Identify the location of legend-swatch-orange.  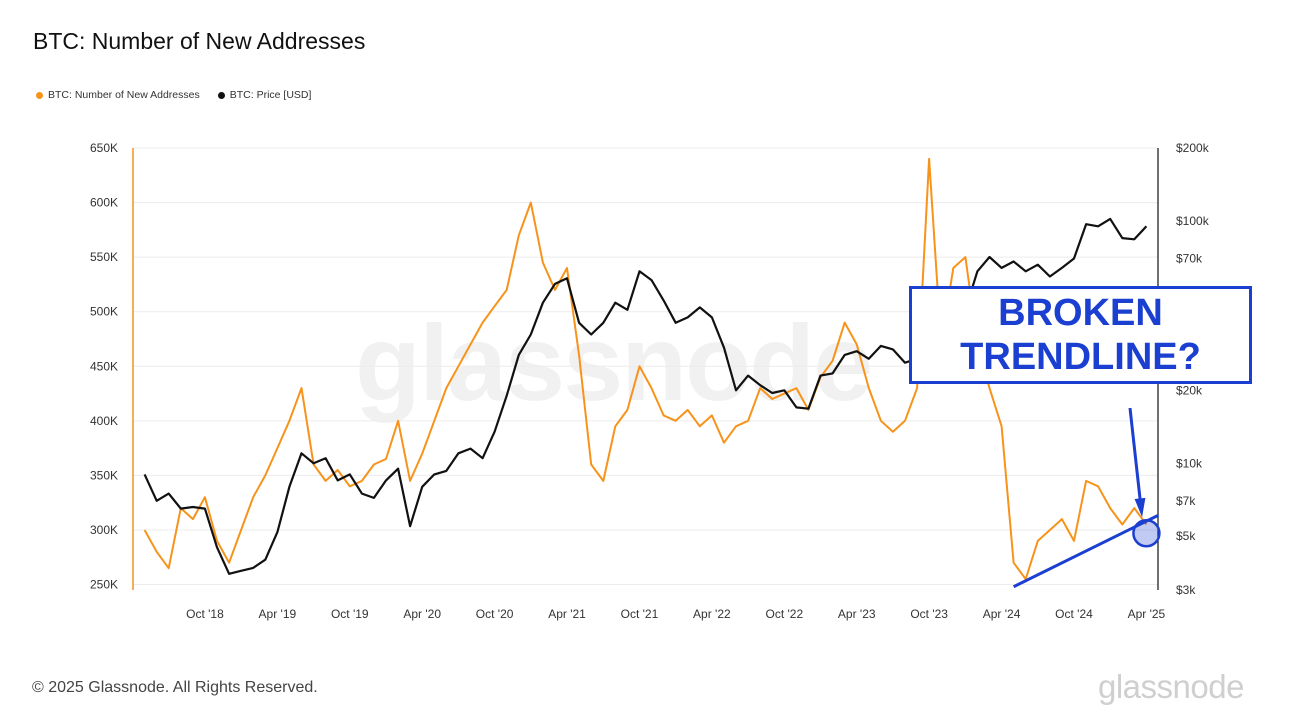
(39, 95).